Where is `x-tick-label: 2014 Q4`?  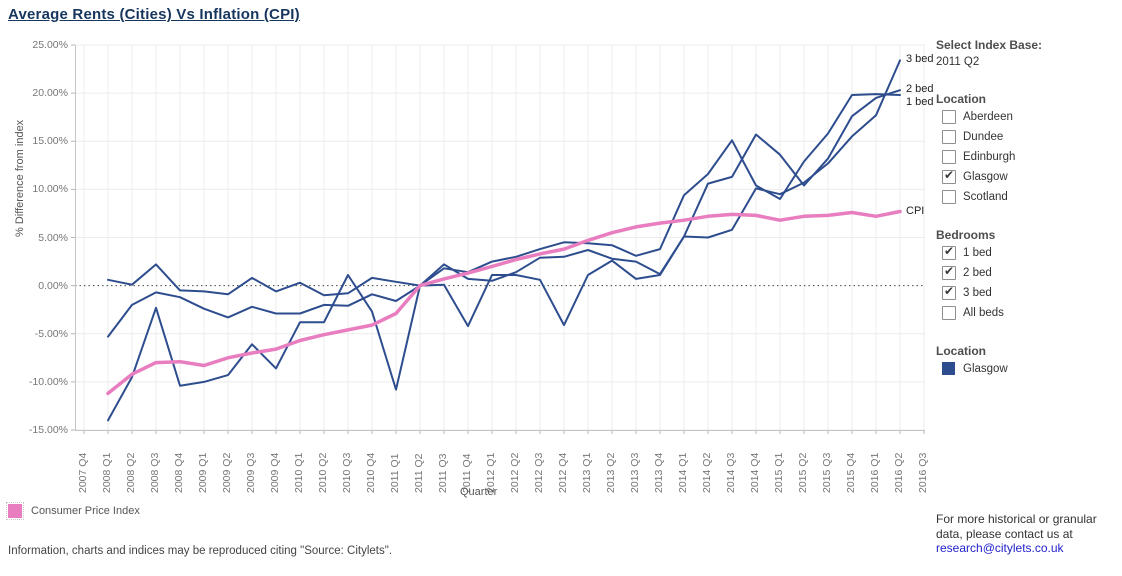 x-tick-label: 2014 Q4 is located at coordinates (755, 472).